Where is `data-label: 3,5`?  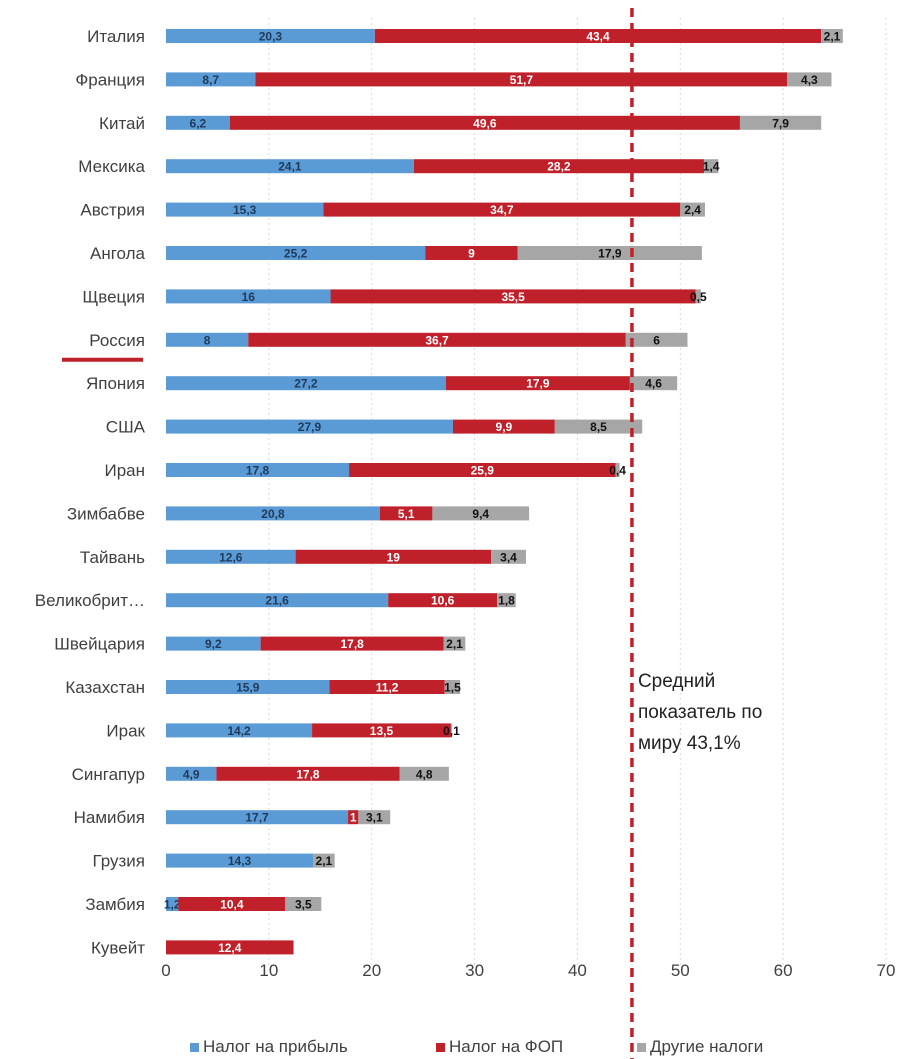 data-label: 3,5 is located at coordinates (303, 905).